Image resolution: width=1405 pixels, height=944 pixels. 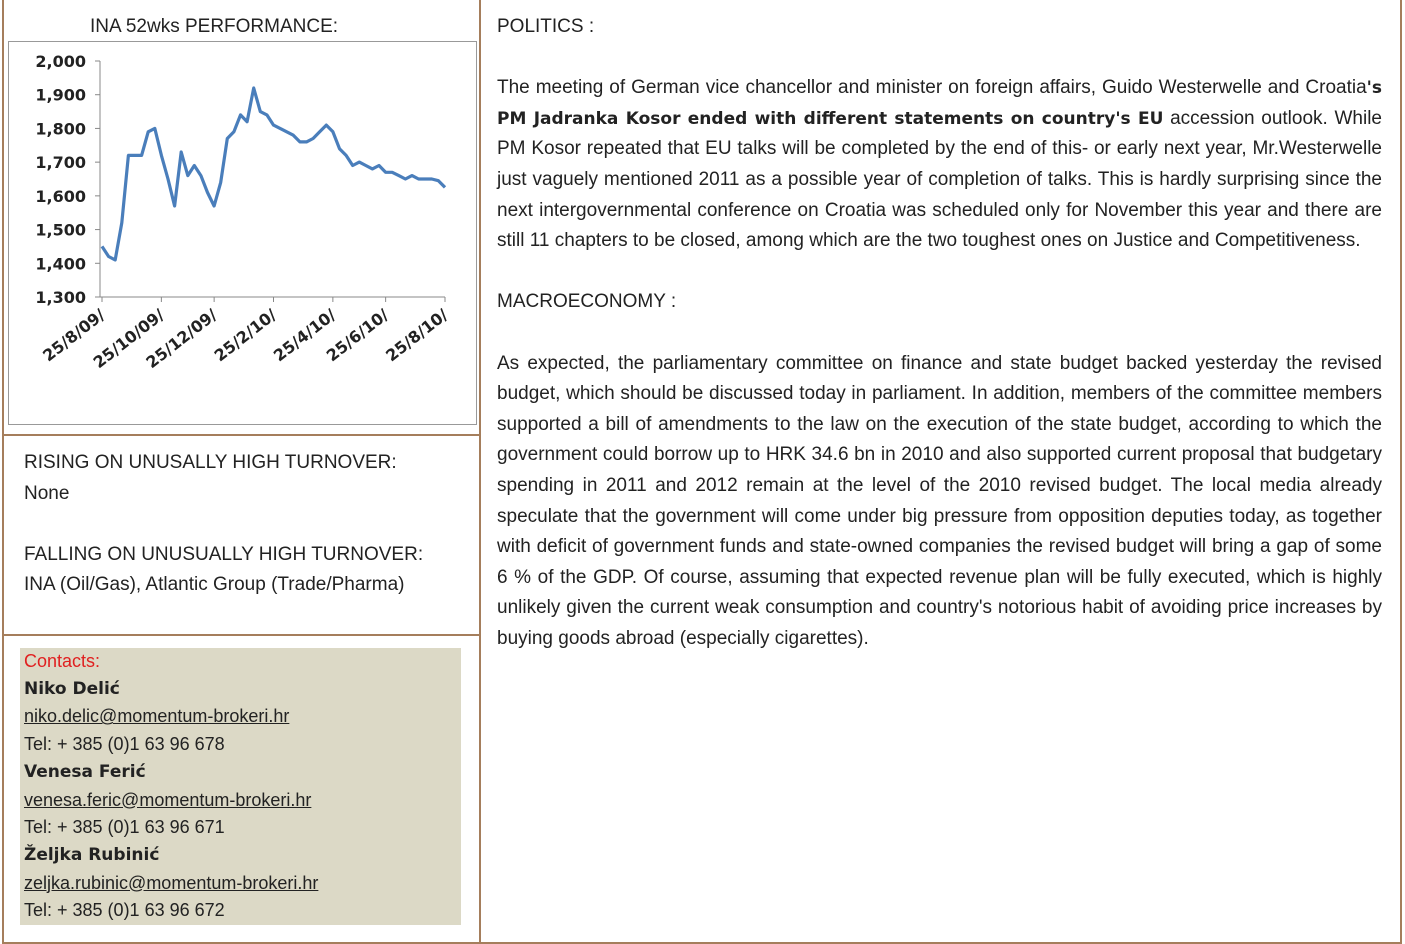 What do you see at coordinates (62, 661) in the screenshot?
I see `contacts-title: Contacts:` at bounding box center [62, 661].